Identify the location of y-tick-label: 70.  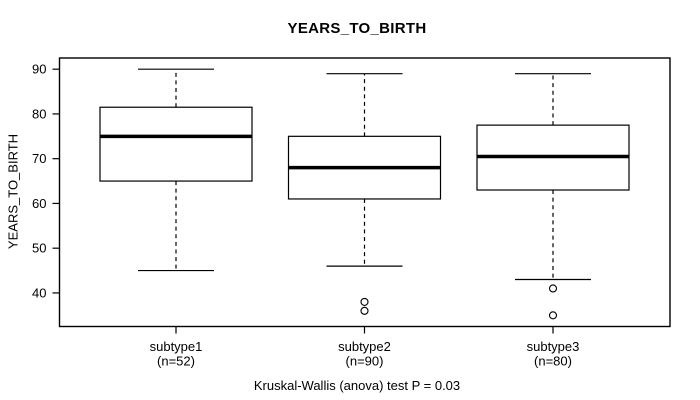
(39, 158).